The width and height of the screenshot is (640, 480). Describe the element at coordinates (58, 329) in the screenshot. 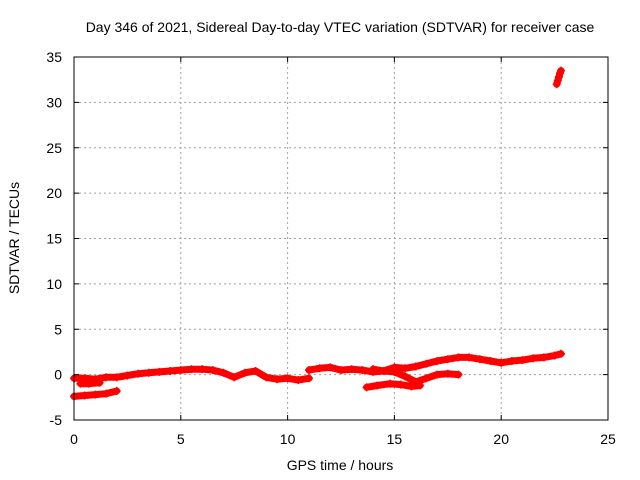

I see `y-tick-label: 5` at that location.